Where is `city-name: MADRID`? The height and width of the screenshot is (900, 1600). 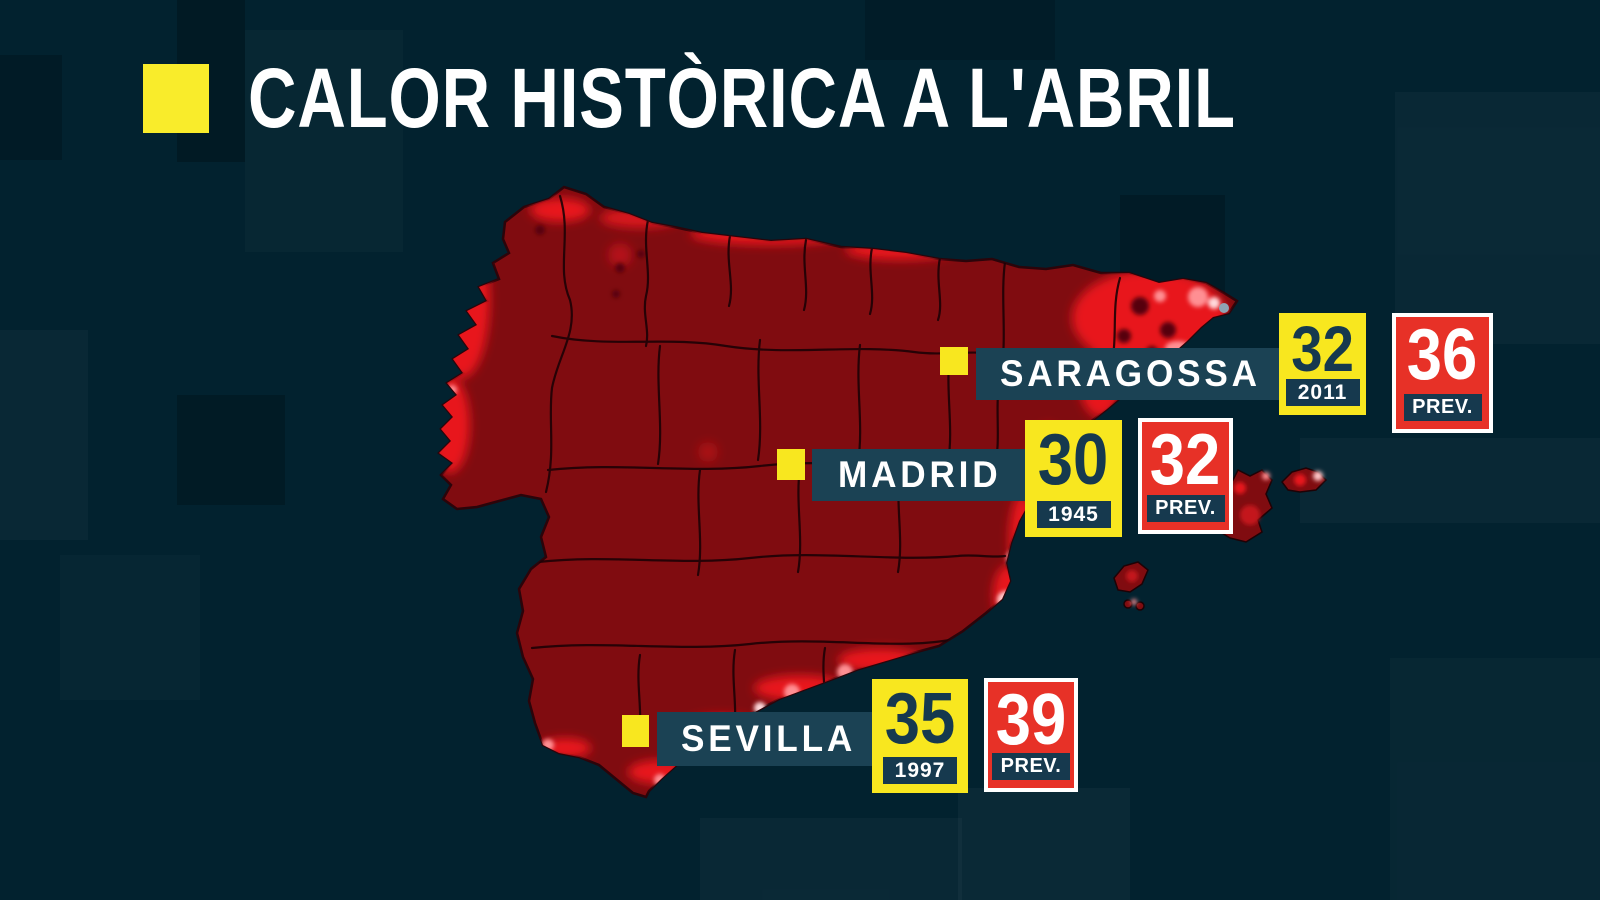
city-name: MADRID is located at coordinates (920, 474).